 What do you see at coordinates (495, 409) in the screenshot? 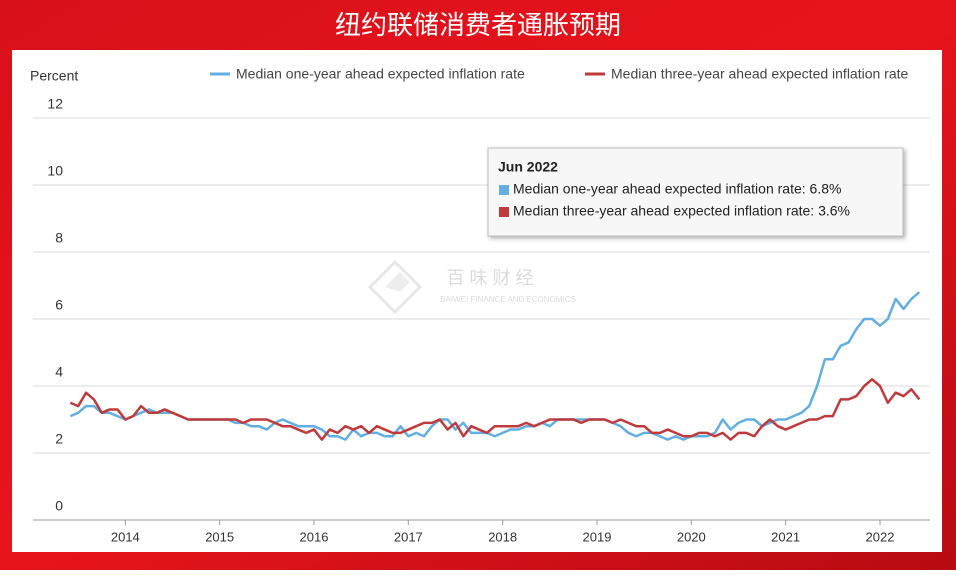
I see `series-line` at bounding box center [495, 409].